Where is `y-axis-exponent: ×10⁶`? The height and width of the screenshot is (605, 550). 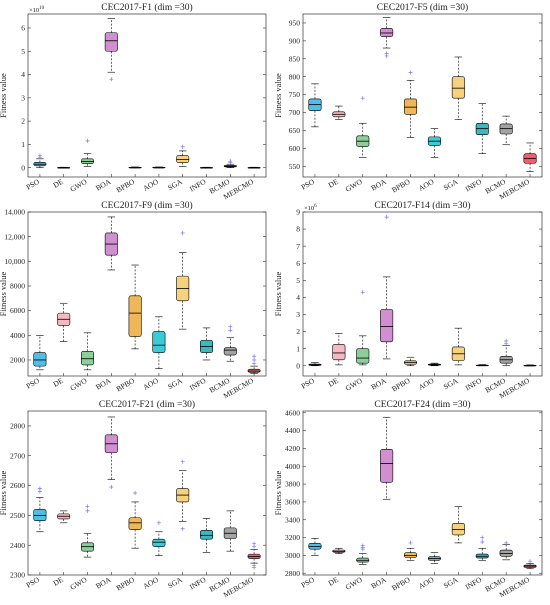 y-axis-exponent: ×10⁶ is located at coordinates (310, 208).